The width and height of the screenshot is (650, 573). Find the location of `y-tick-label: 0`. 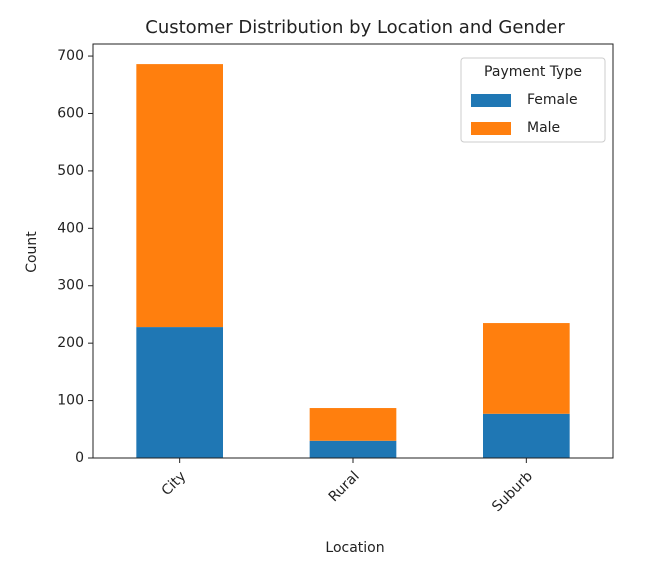

y-tick-label: 0 is located at coordinates (79, 458).